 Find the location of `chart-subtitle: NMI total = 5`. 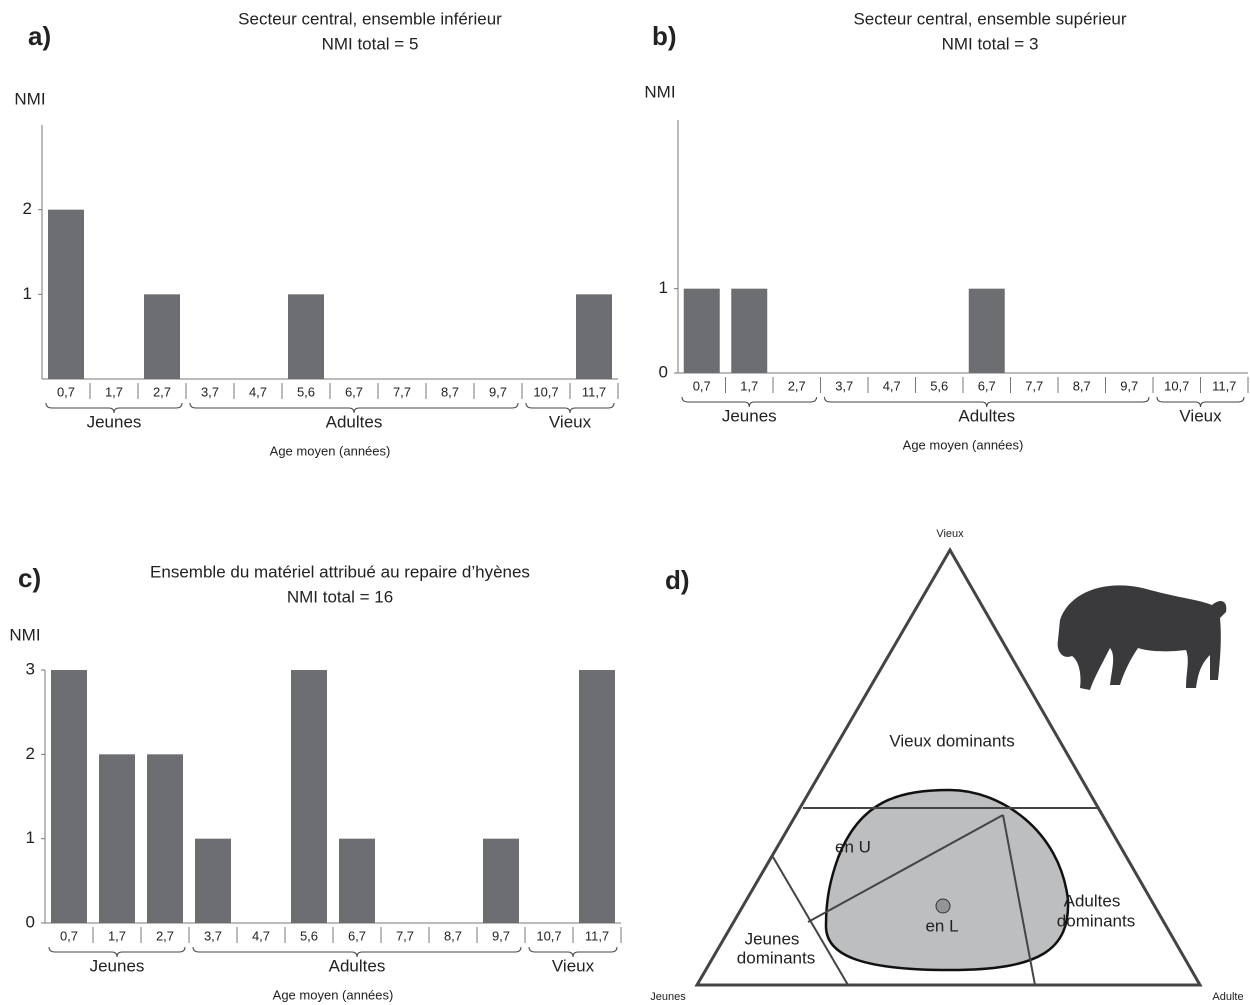

chart-subtitle: NMI total = 5 is located at coordinates (370, 43).